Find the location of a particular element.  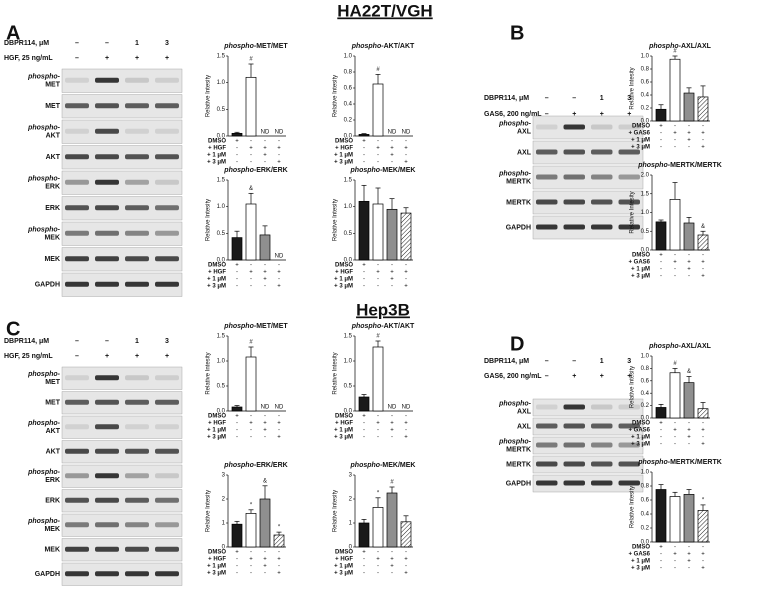

blot-label: phospho- is located at coordinates (44, 472).